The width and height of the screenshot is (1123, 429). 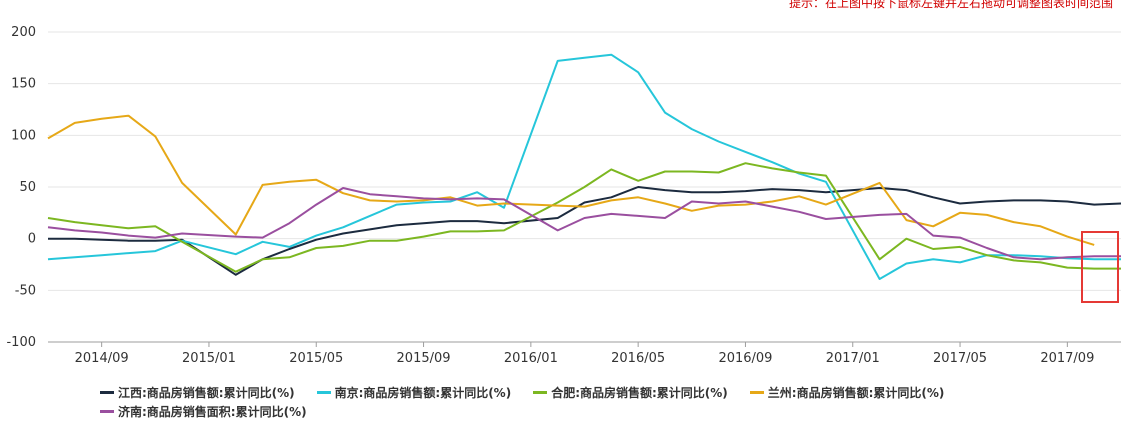 I want to click on y-tick-label: 50, so click(x=27, y=187).